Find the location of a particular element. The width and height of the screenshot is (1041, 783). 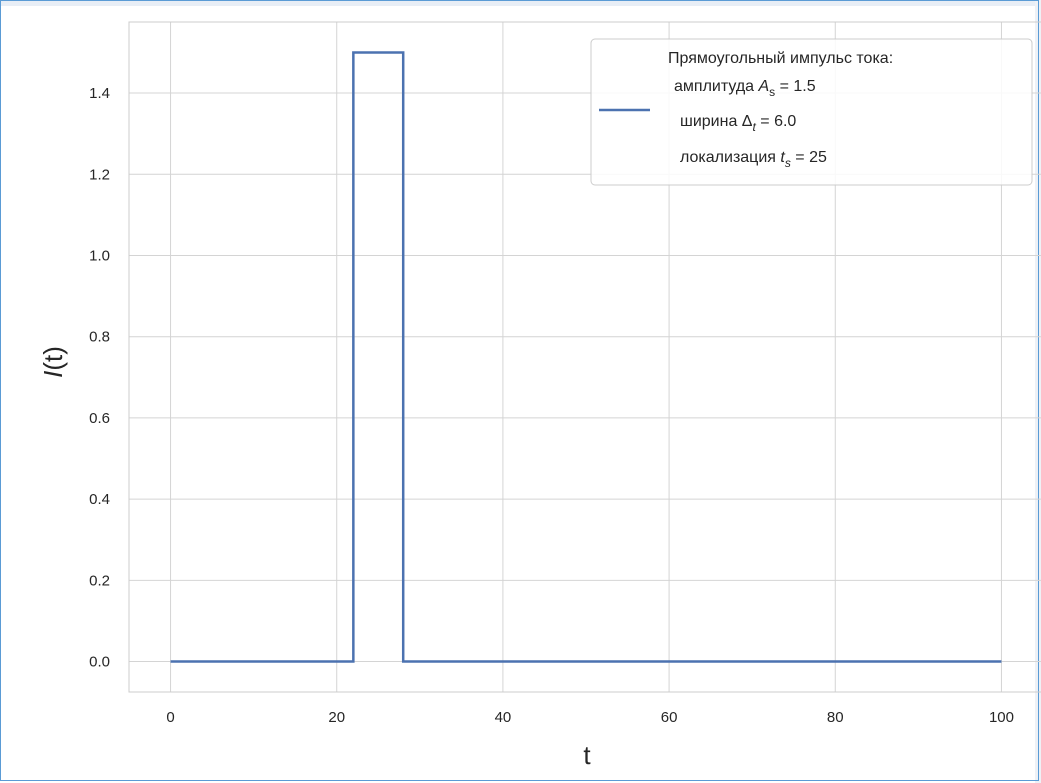

legend-width: ширина Δt = 6.0 is located at coordinates (738, 123).